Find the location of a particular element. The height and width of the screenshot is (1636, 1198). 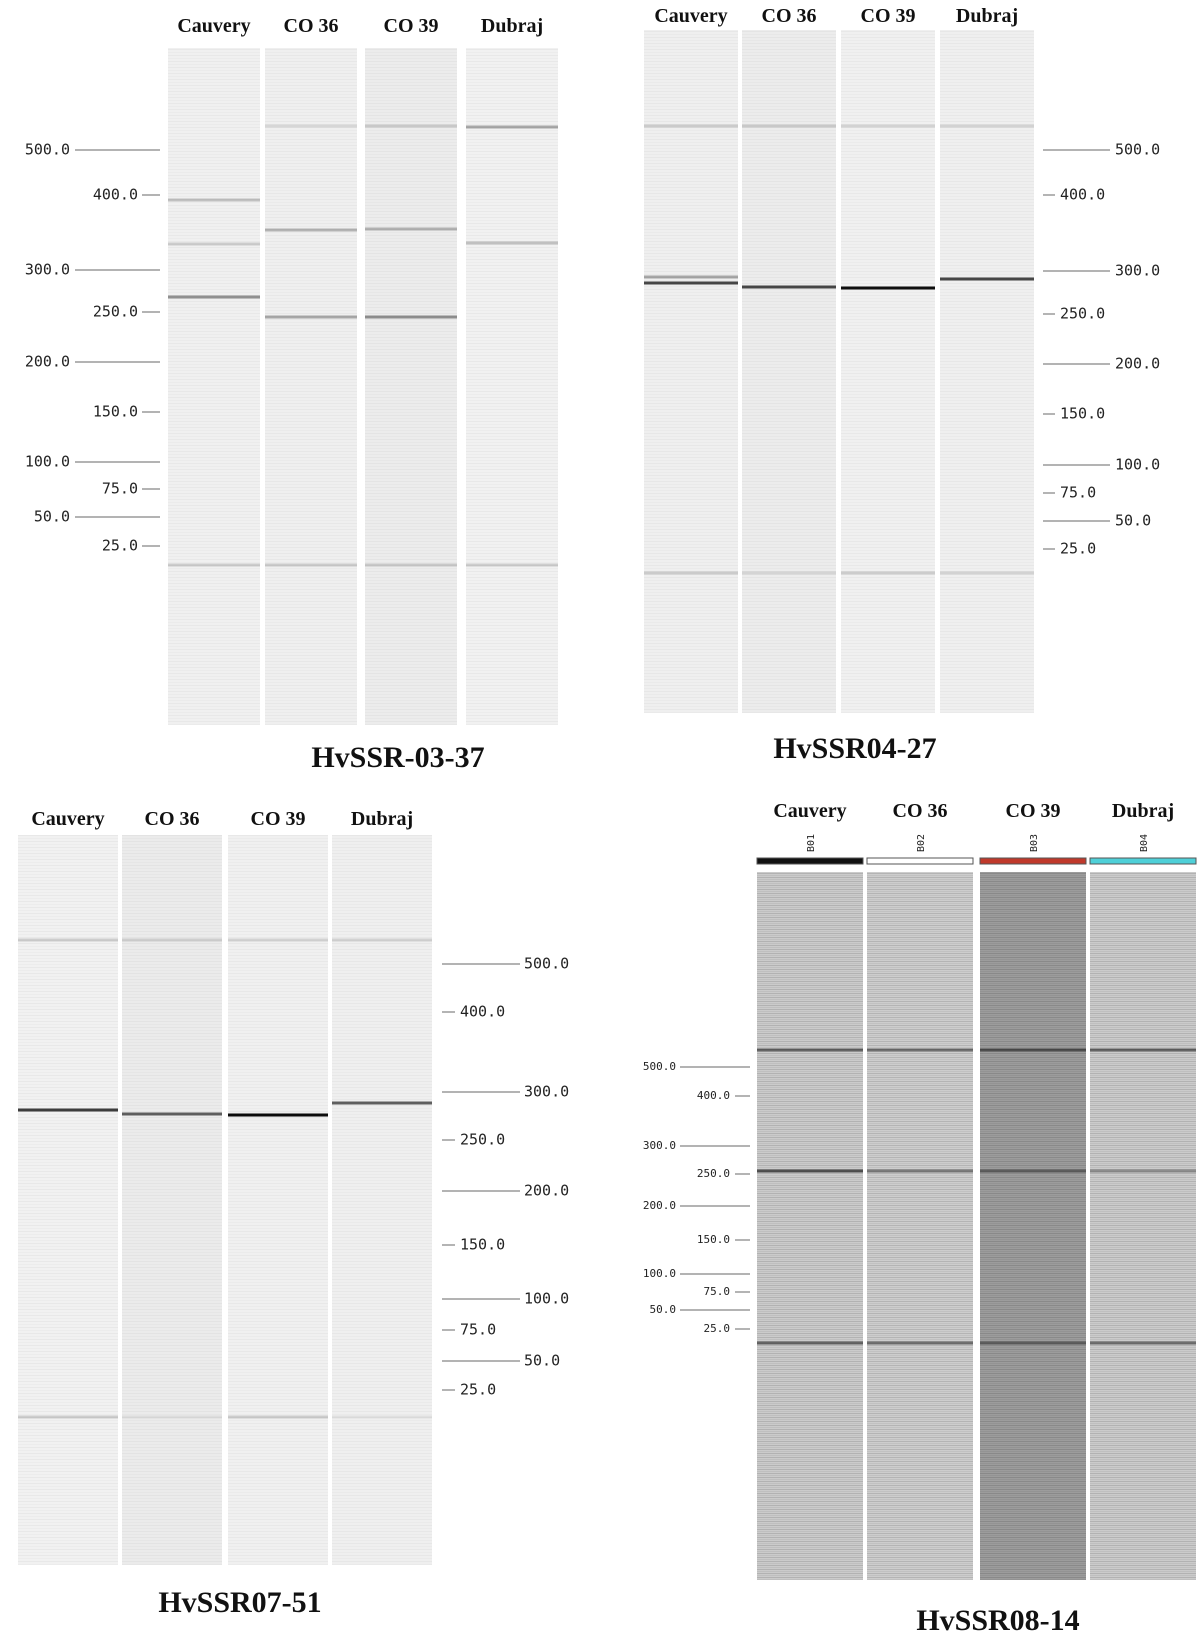

ladder-label: 75.0 is located at coordinates (1078, 493).